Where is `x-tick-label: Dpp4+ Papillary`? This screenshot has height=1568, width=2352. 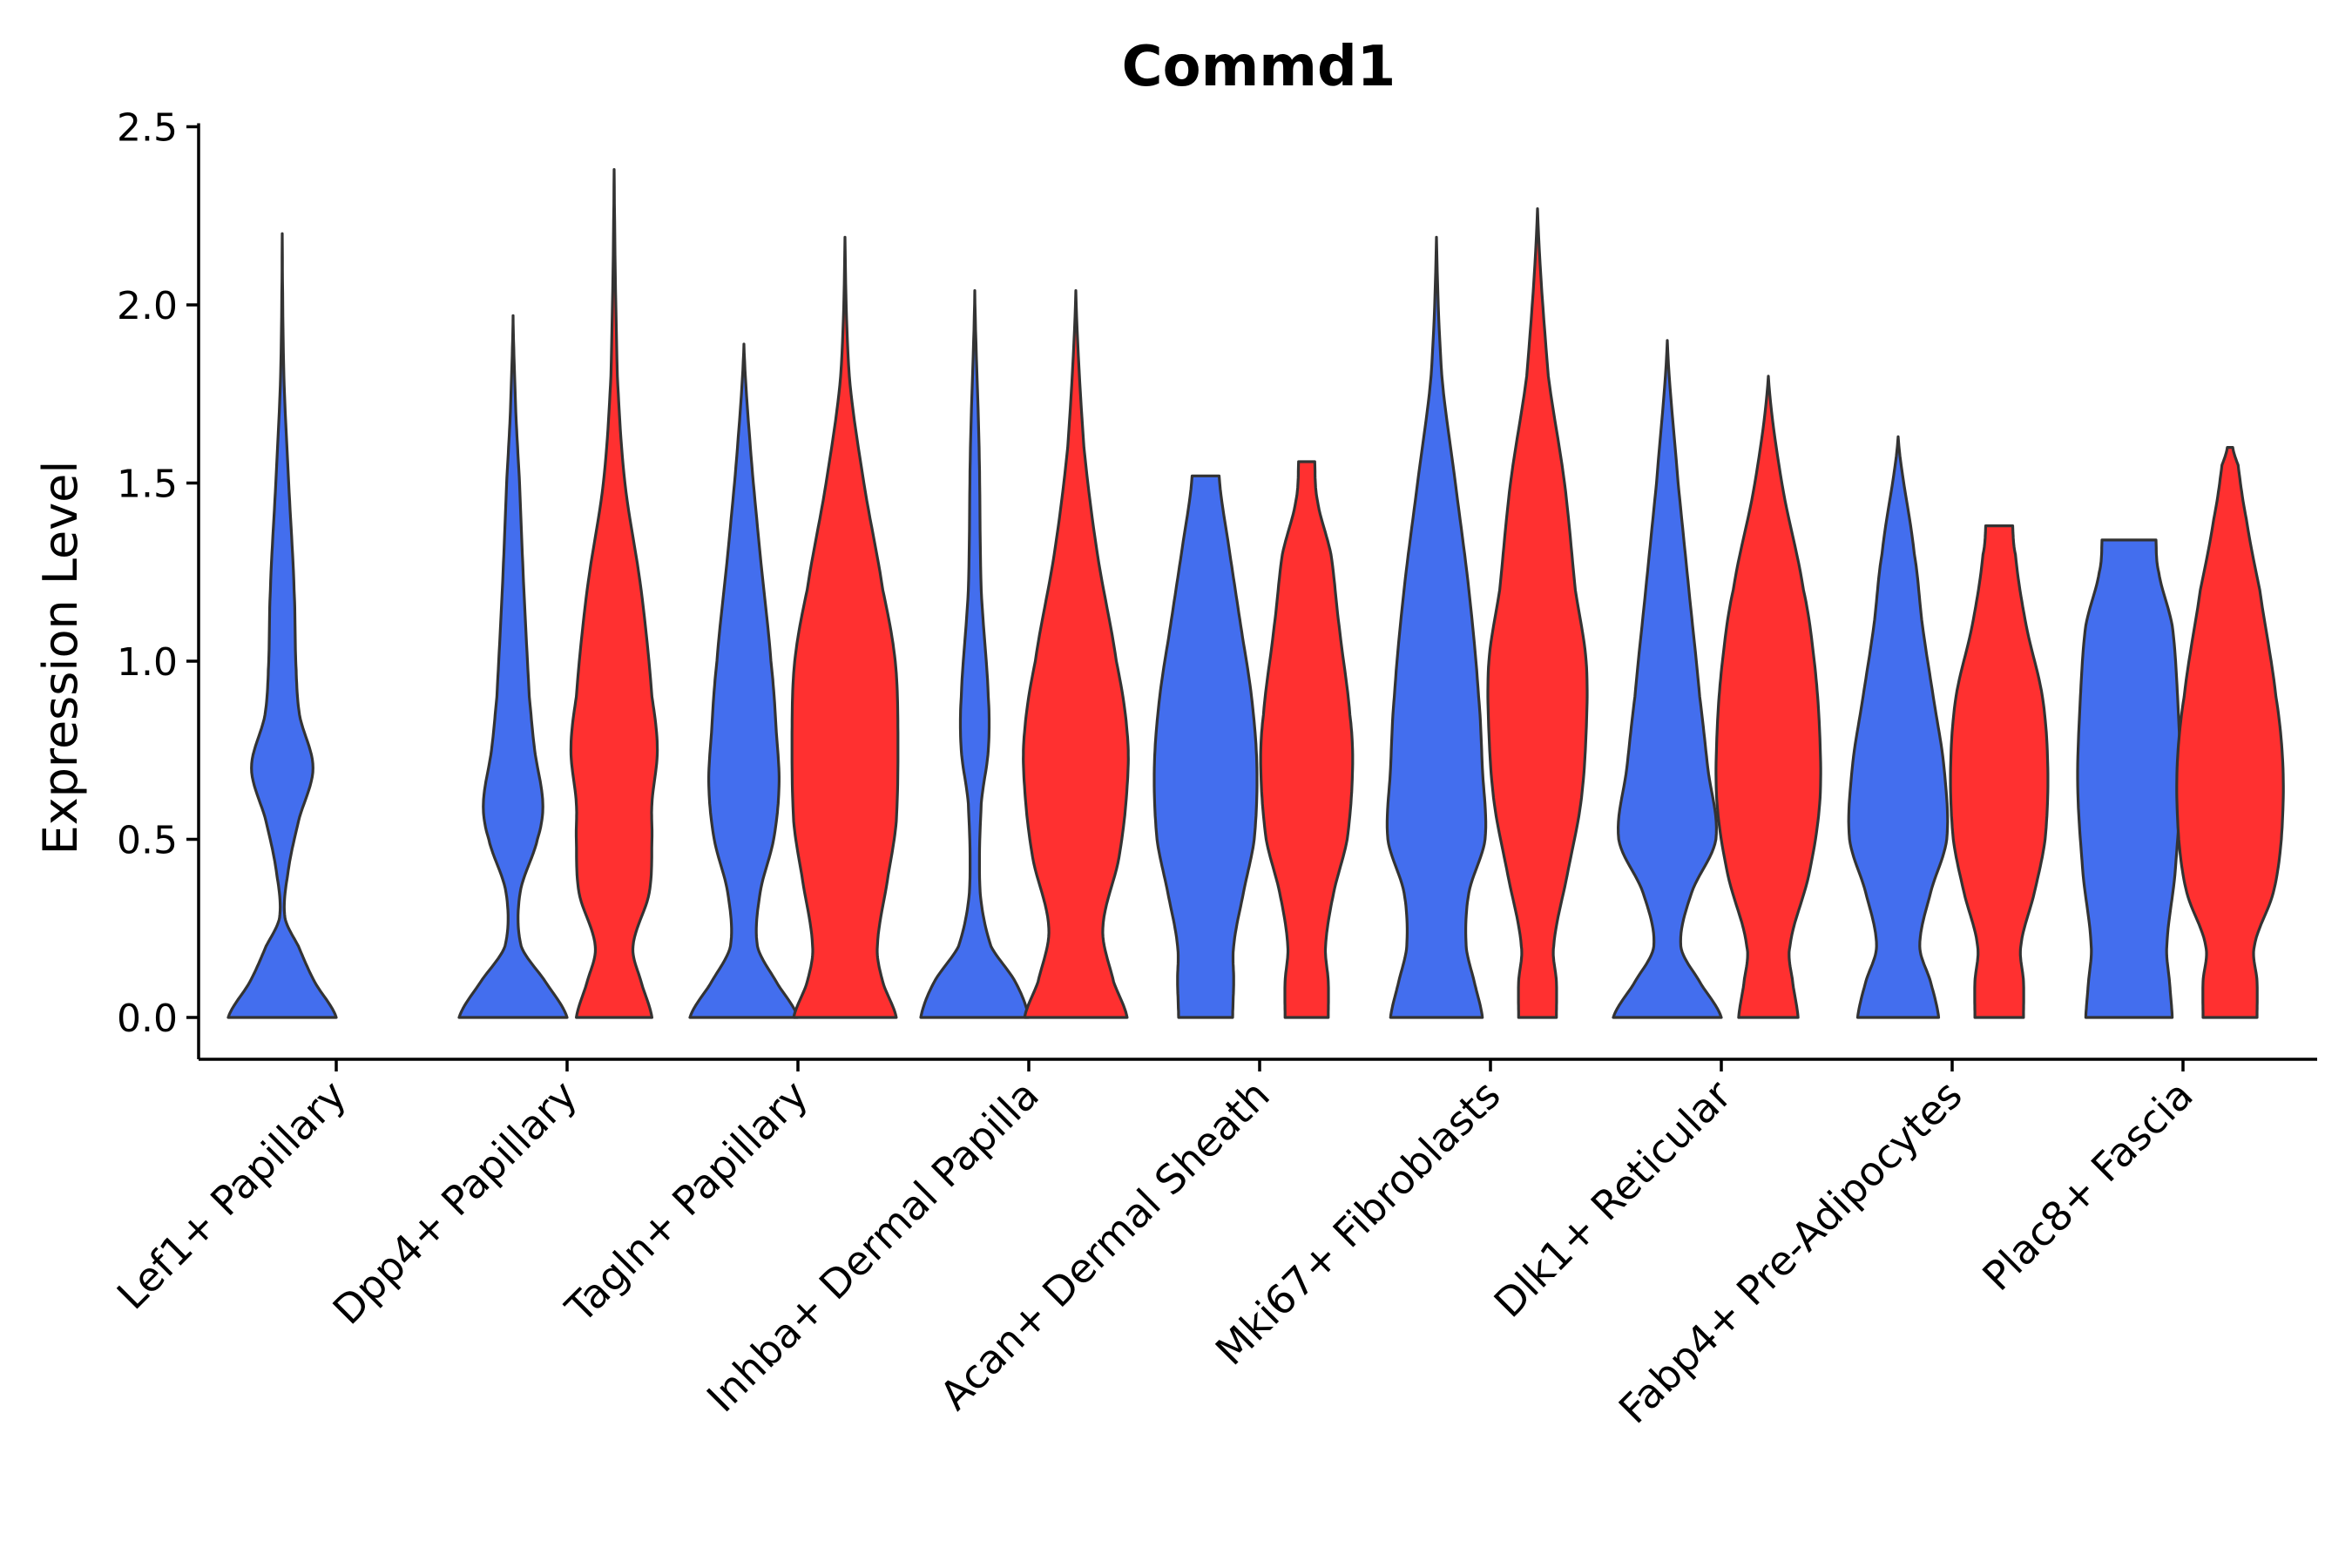
x-tick-label: Dpp4+ Papillary is located at coordinates (455, 1202).